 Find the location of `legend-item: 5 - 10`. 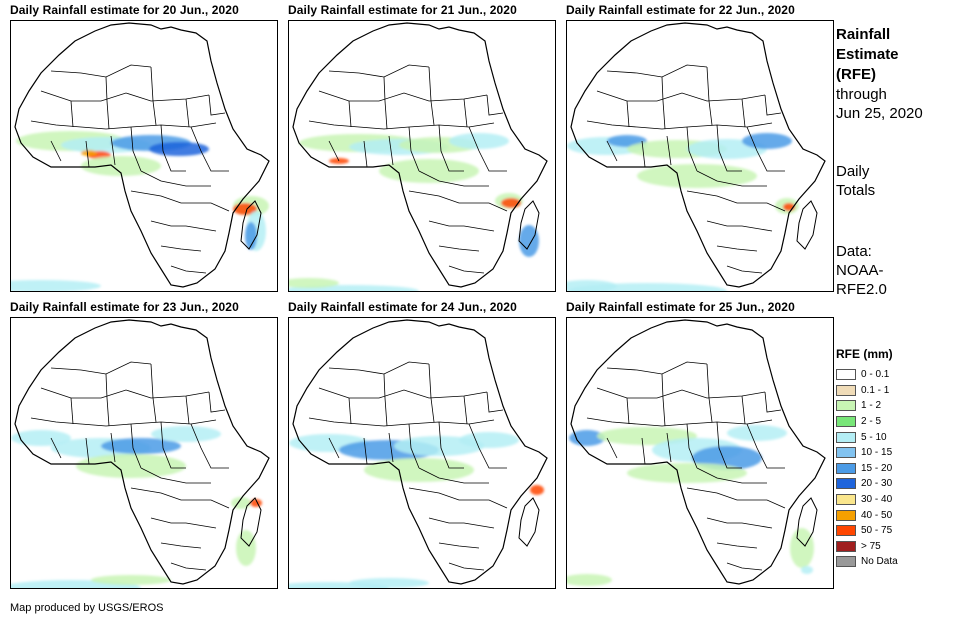

legend-item: 5 - 10 is located at coordinates (867, 437).